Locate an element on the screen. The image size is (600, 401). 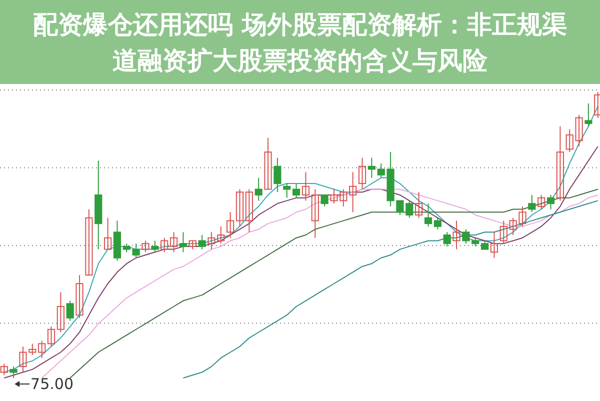
annotation: 75.00 is located at coordinates (52, 384).